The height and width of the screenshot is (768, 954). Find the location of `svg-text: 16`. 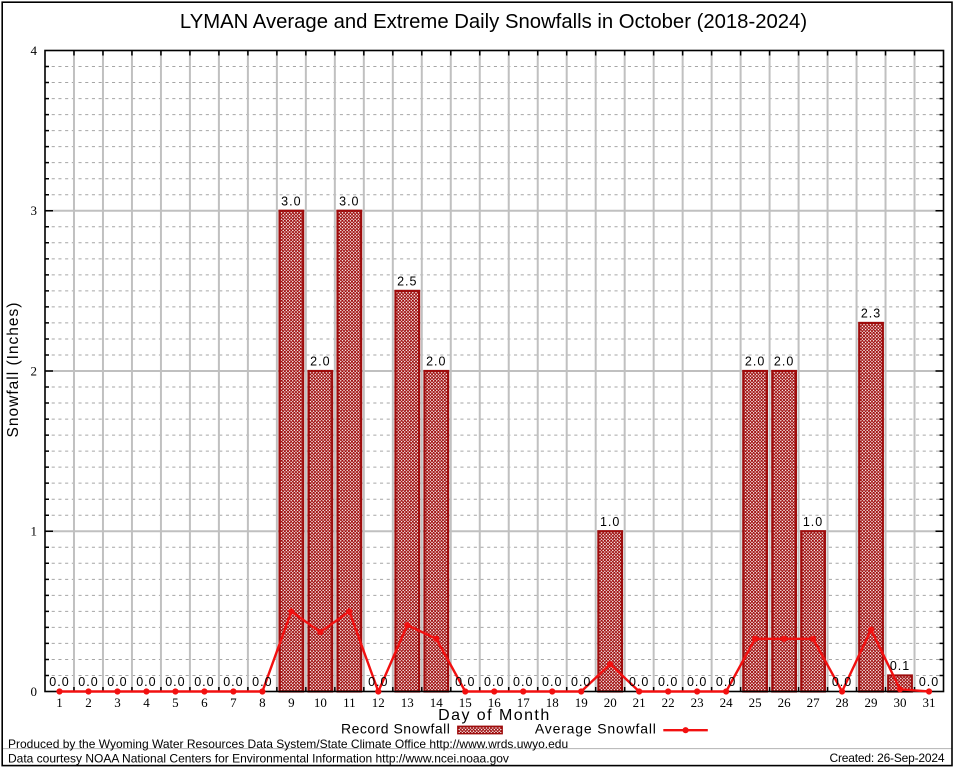

svg-text: 16 is located at coordinates (495, 702).